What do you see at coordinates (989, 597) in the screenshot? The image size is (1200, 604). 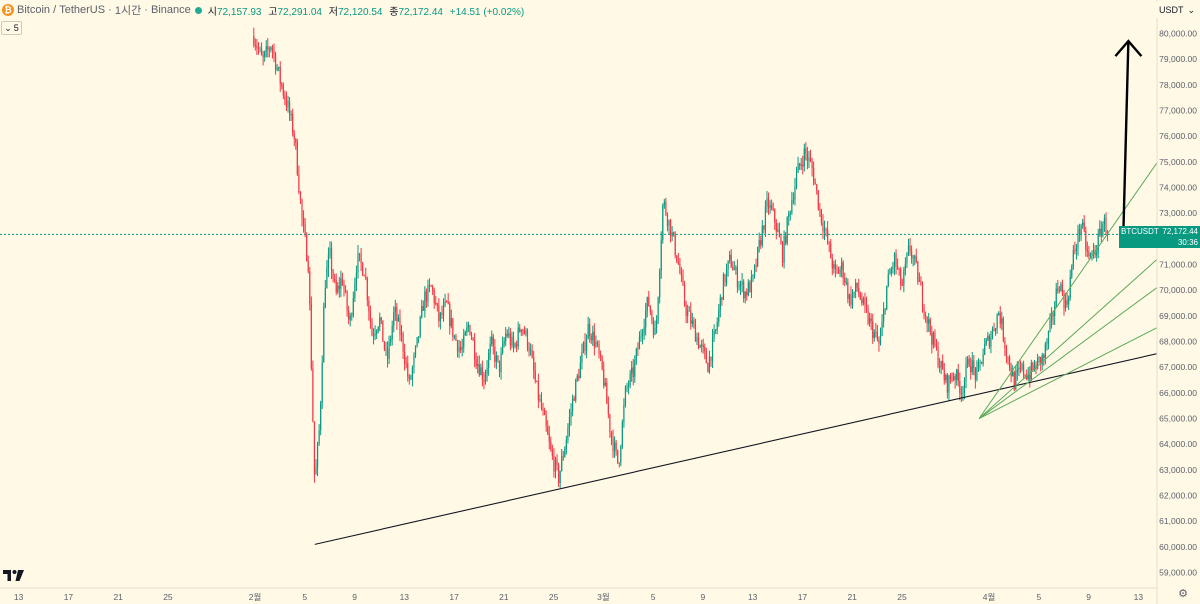 I see `time-tick-label: 4월` at bounding box center [989, 597].